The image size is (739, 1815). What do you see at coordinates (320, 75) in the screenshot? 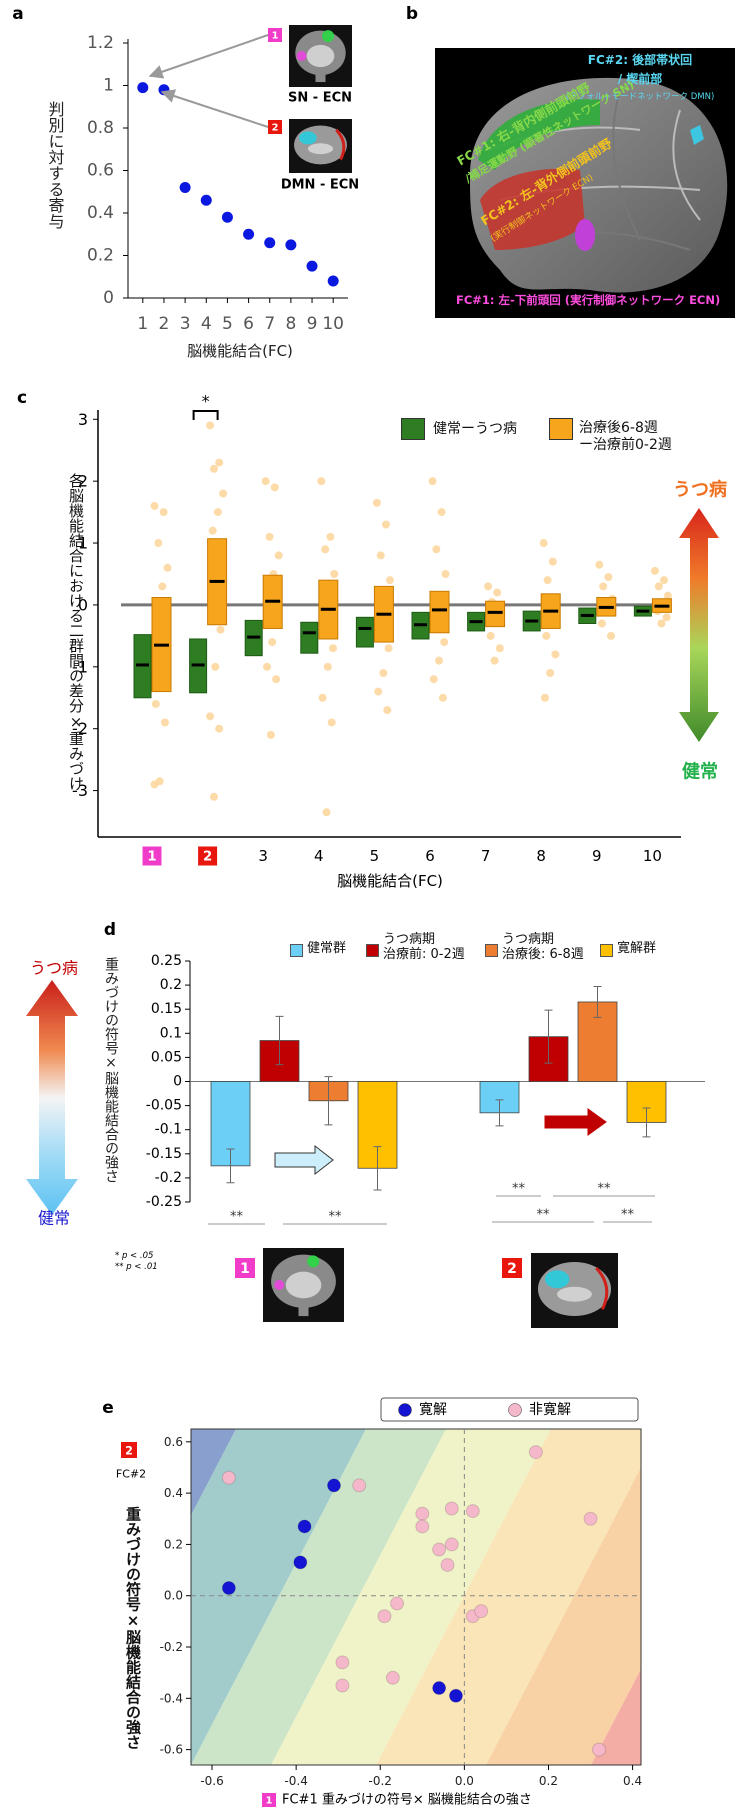
I see `brain-stem` at bounding box center [320, 75].